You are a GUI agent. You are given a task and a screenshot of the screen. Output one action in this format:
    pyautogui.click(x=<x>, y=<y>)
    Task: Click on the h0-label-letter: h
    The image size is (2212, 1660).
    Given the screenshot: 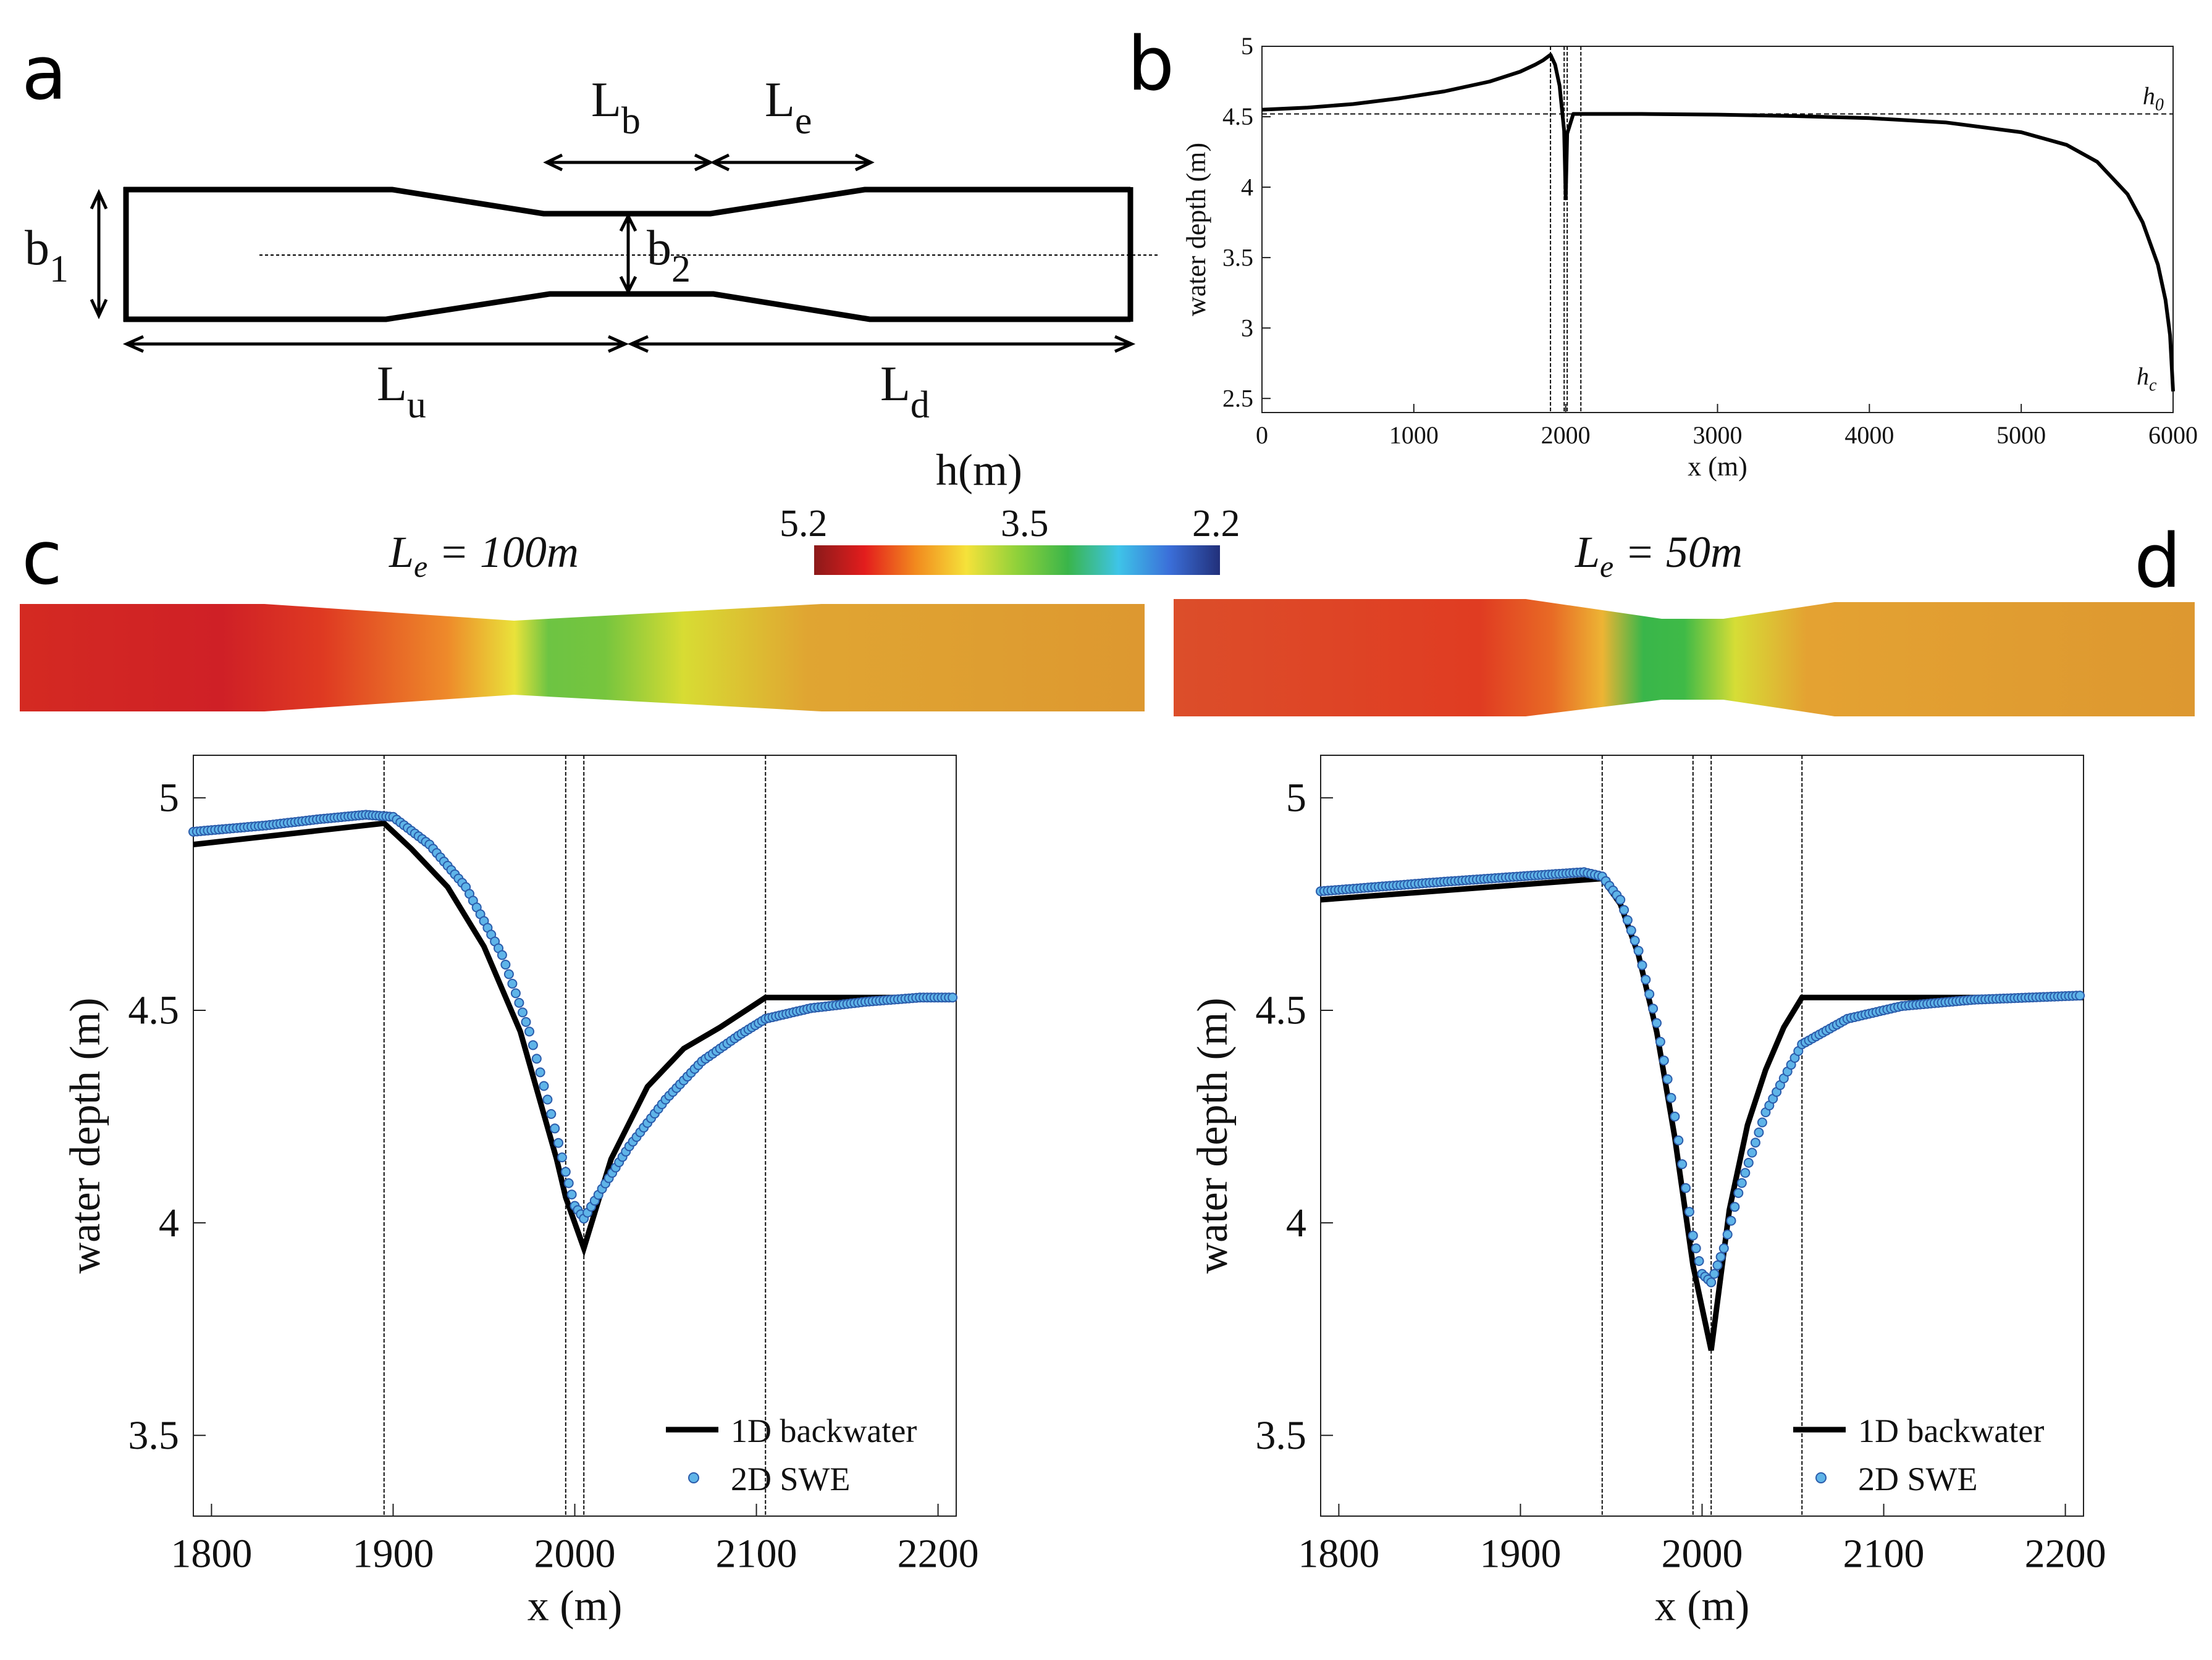 What is the action you would take?
    pyautogui.click(x=2149, y=95)
    